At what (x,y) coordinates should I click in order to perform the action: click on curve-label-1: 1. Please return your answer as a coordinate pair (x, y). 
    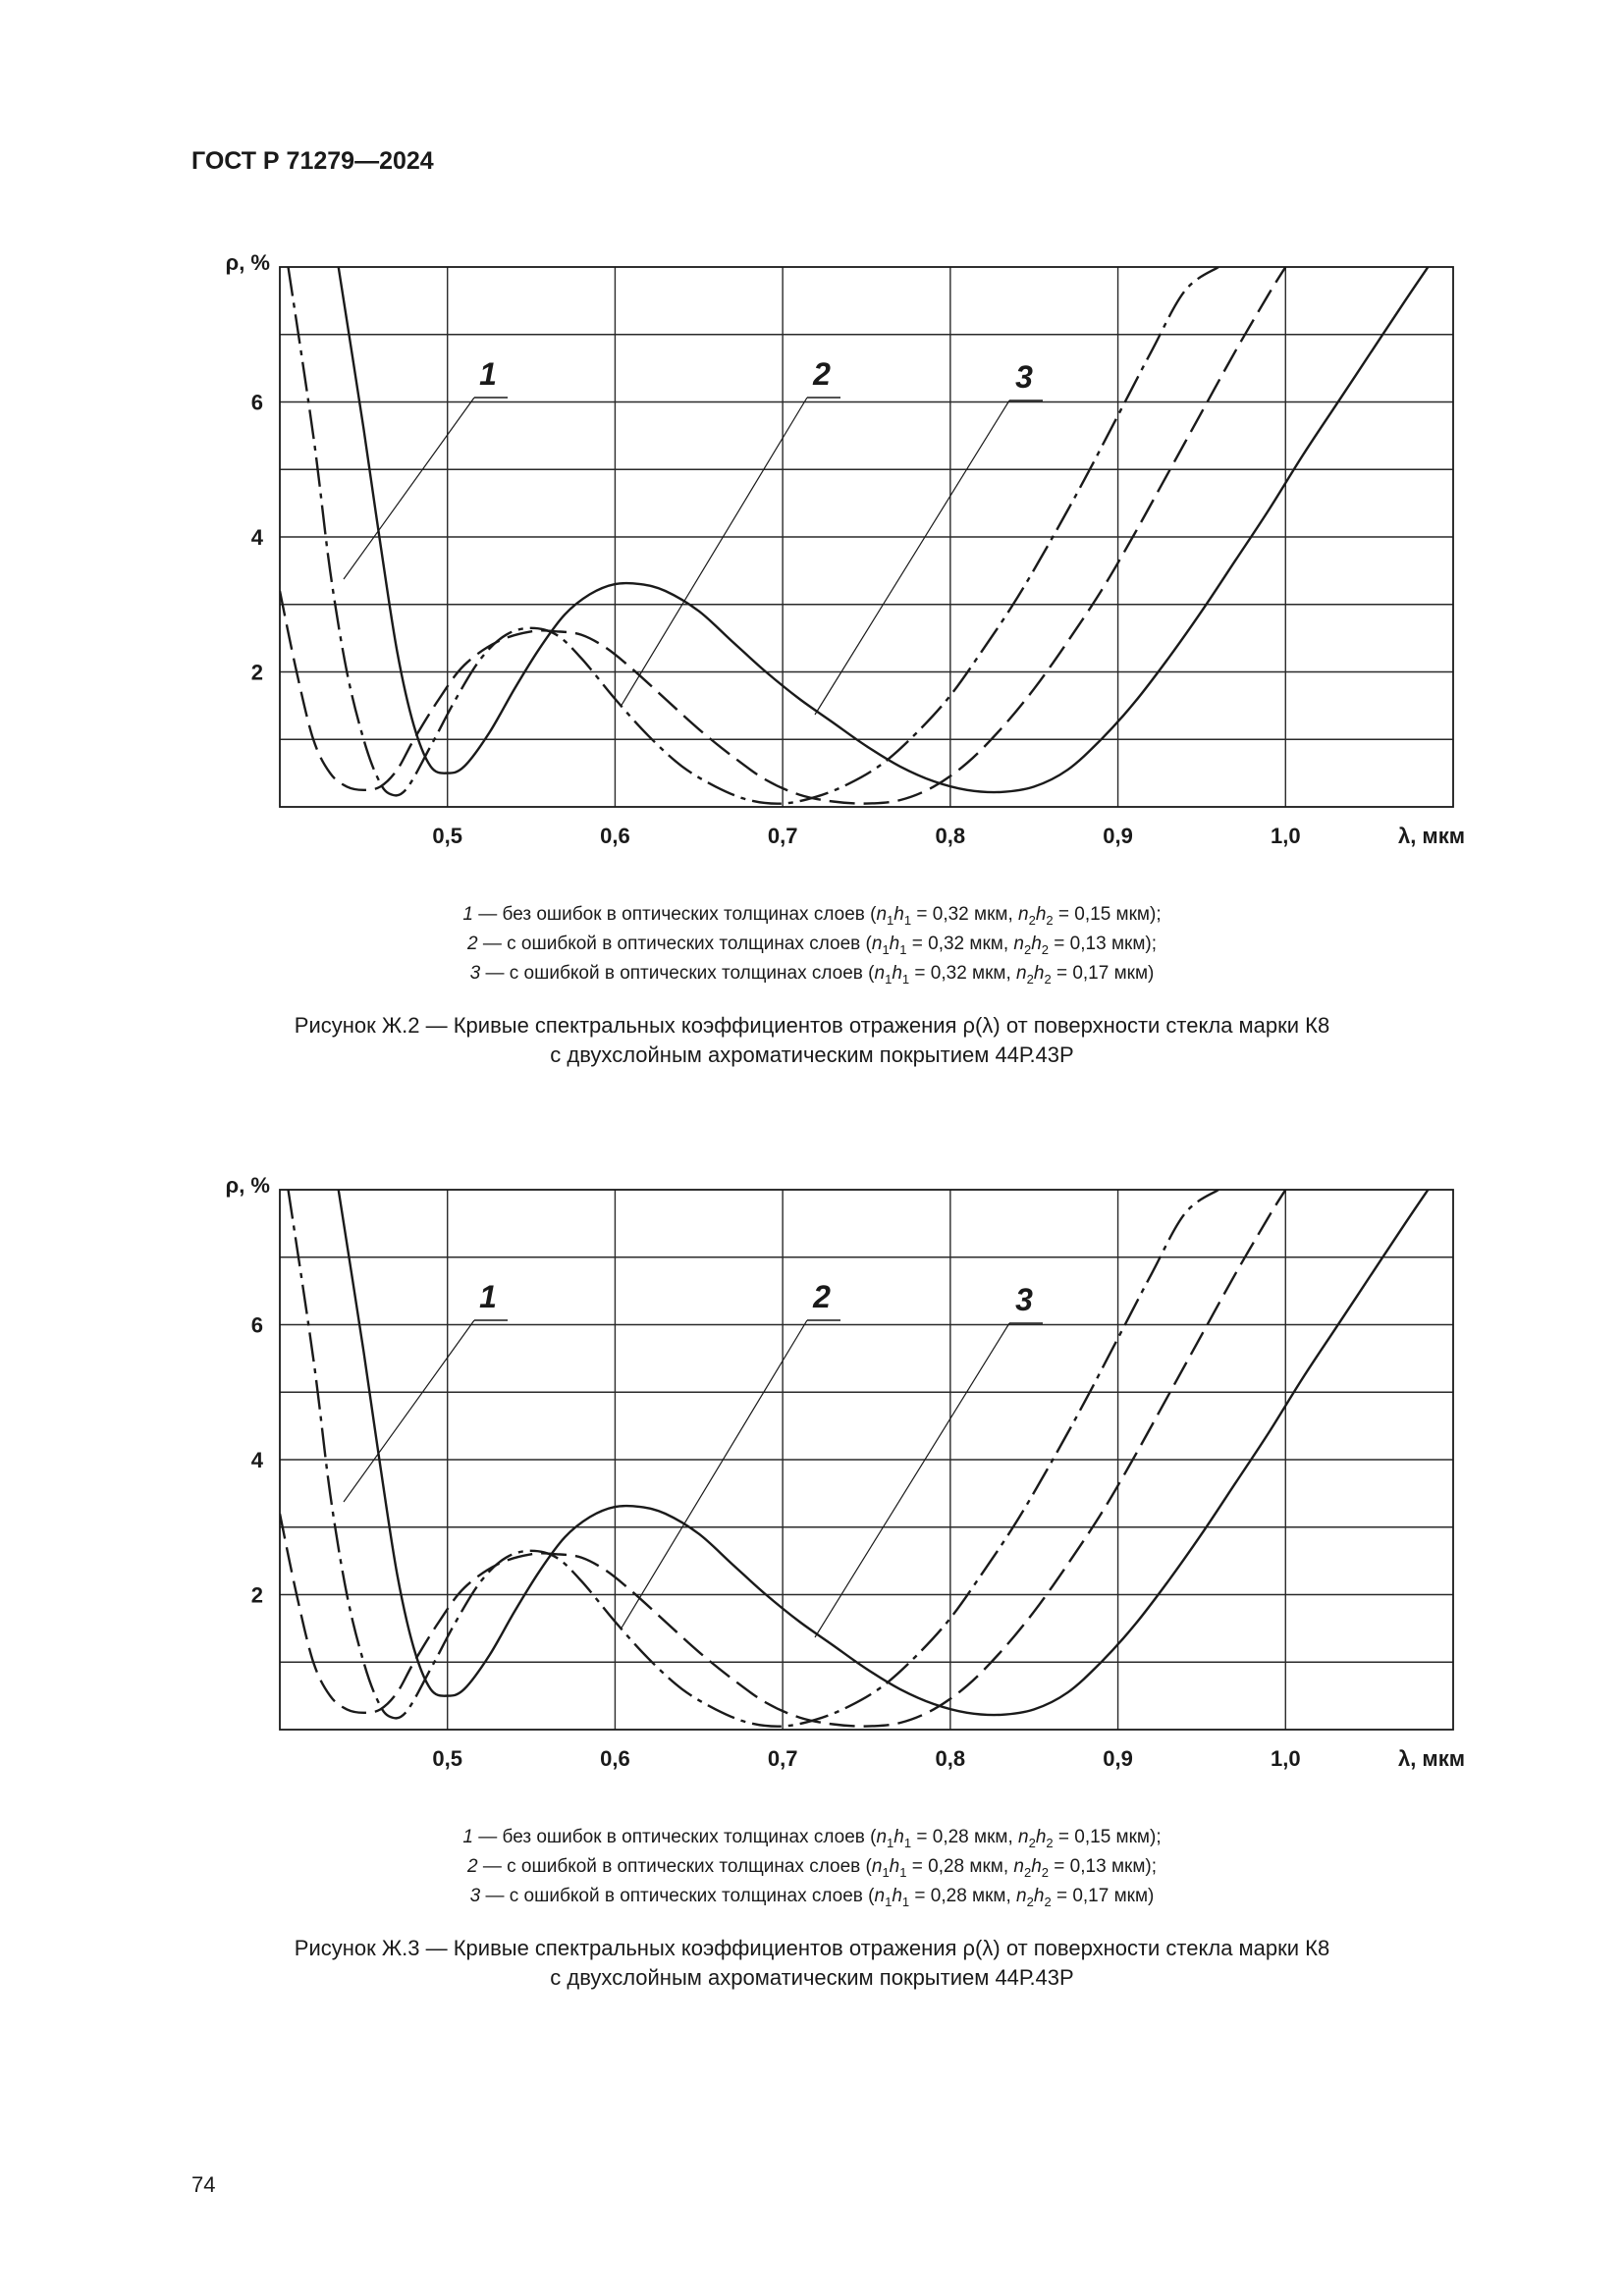
    Looking at the image, I should click on (488, 1297).